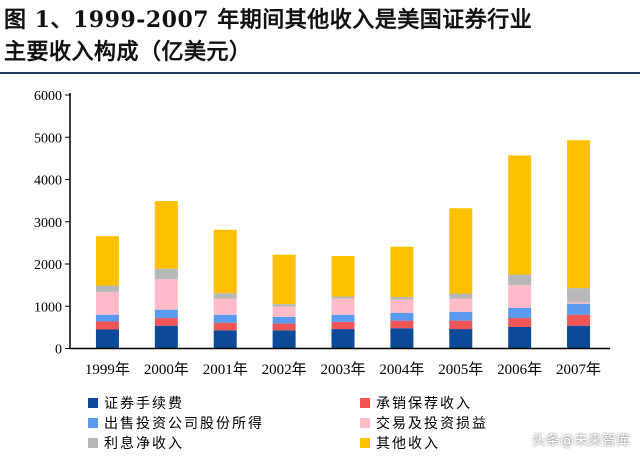 The width and height of the screenshot is (640, 456). I want to click on x-tick-label: 2000年, so click(166, 369).